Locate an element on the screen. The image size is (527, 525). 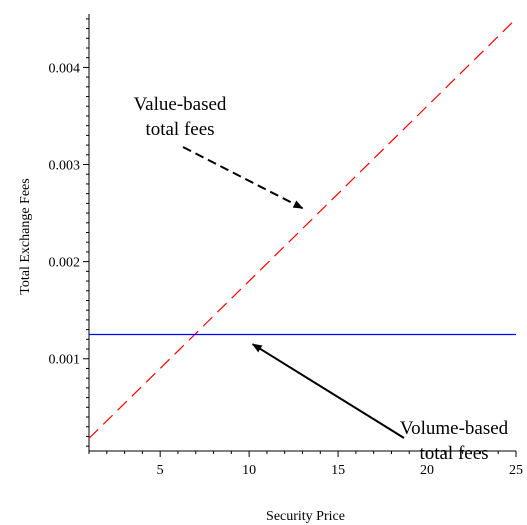
y-tick-label: 0.004 is located at coordinates (65, 68).